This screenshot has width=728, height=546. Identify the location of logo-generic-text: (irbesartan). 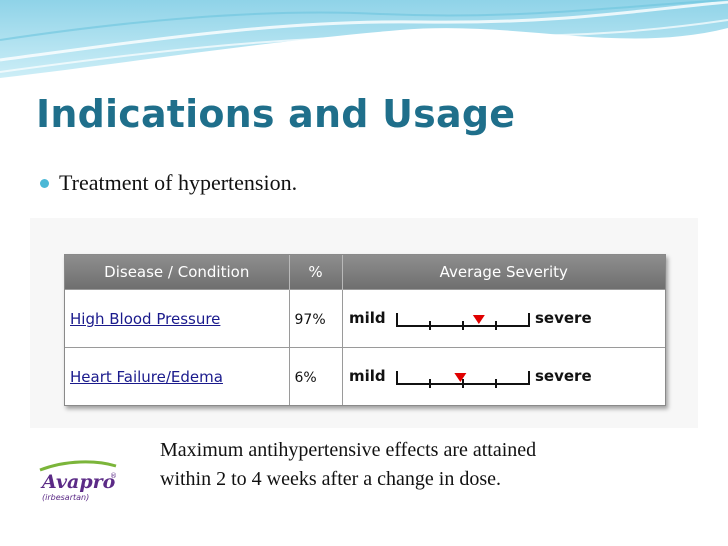
(65, 497).